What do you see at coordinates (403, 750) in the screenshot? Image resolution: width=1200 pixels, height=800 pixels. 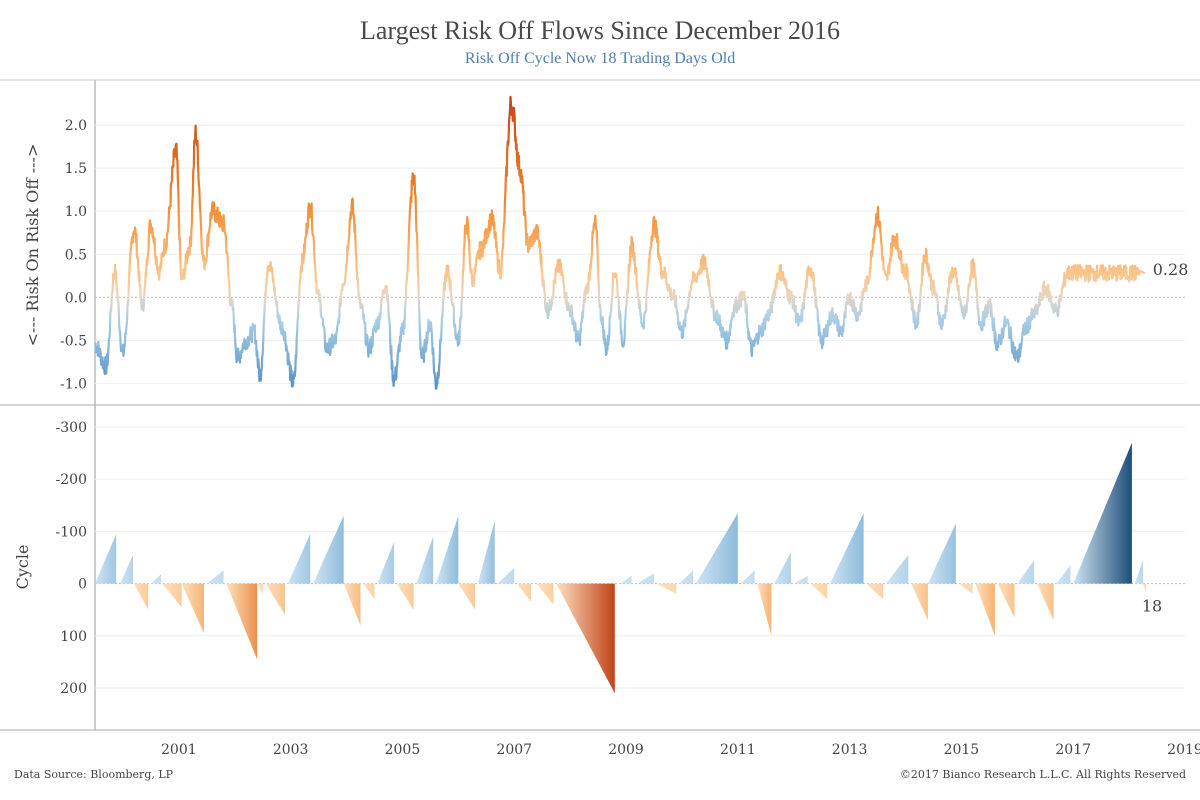 I see `xtick-label: 2005` at bounding box center [403, 750].